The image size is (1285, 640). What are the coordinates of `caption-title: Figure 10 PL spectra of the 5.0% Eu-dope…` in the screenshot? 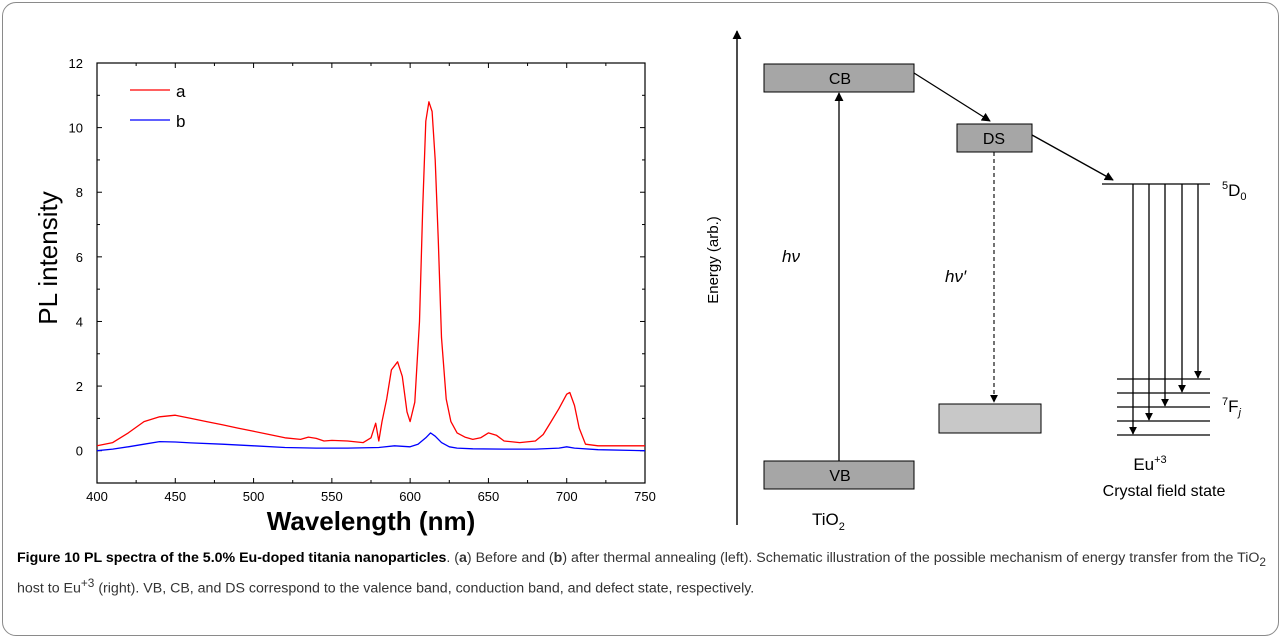 It's located at (232, 558).